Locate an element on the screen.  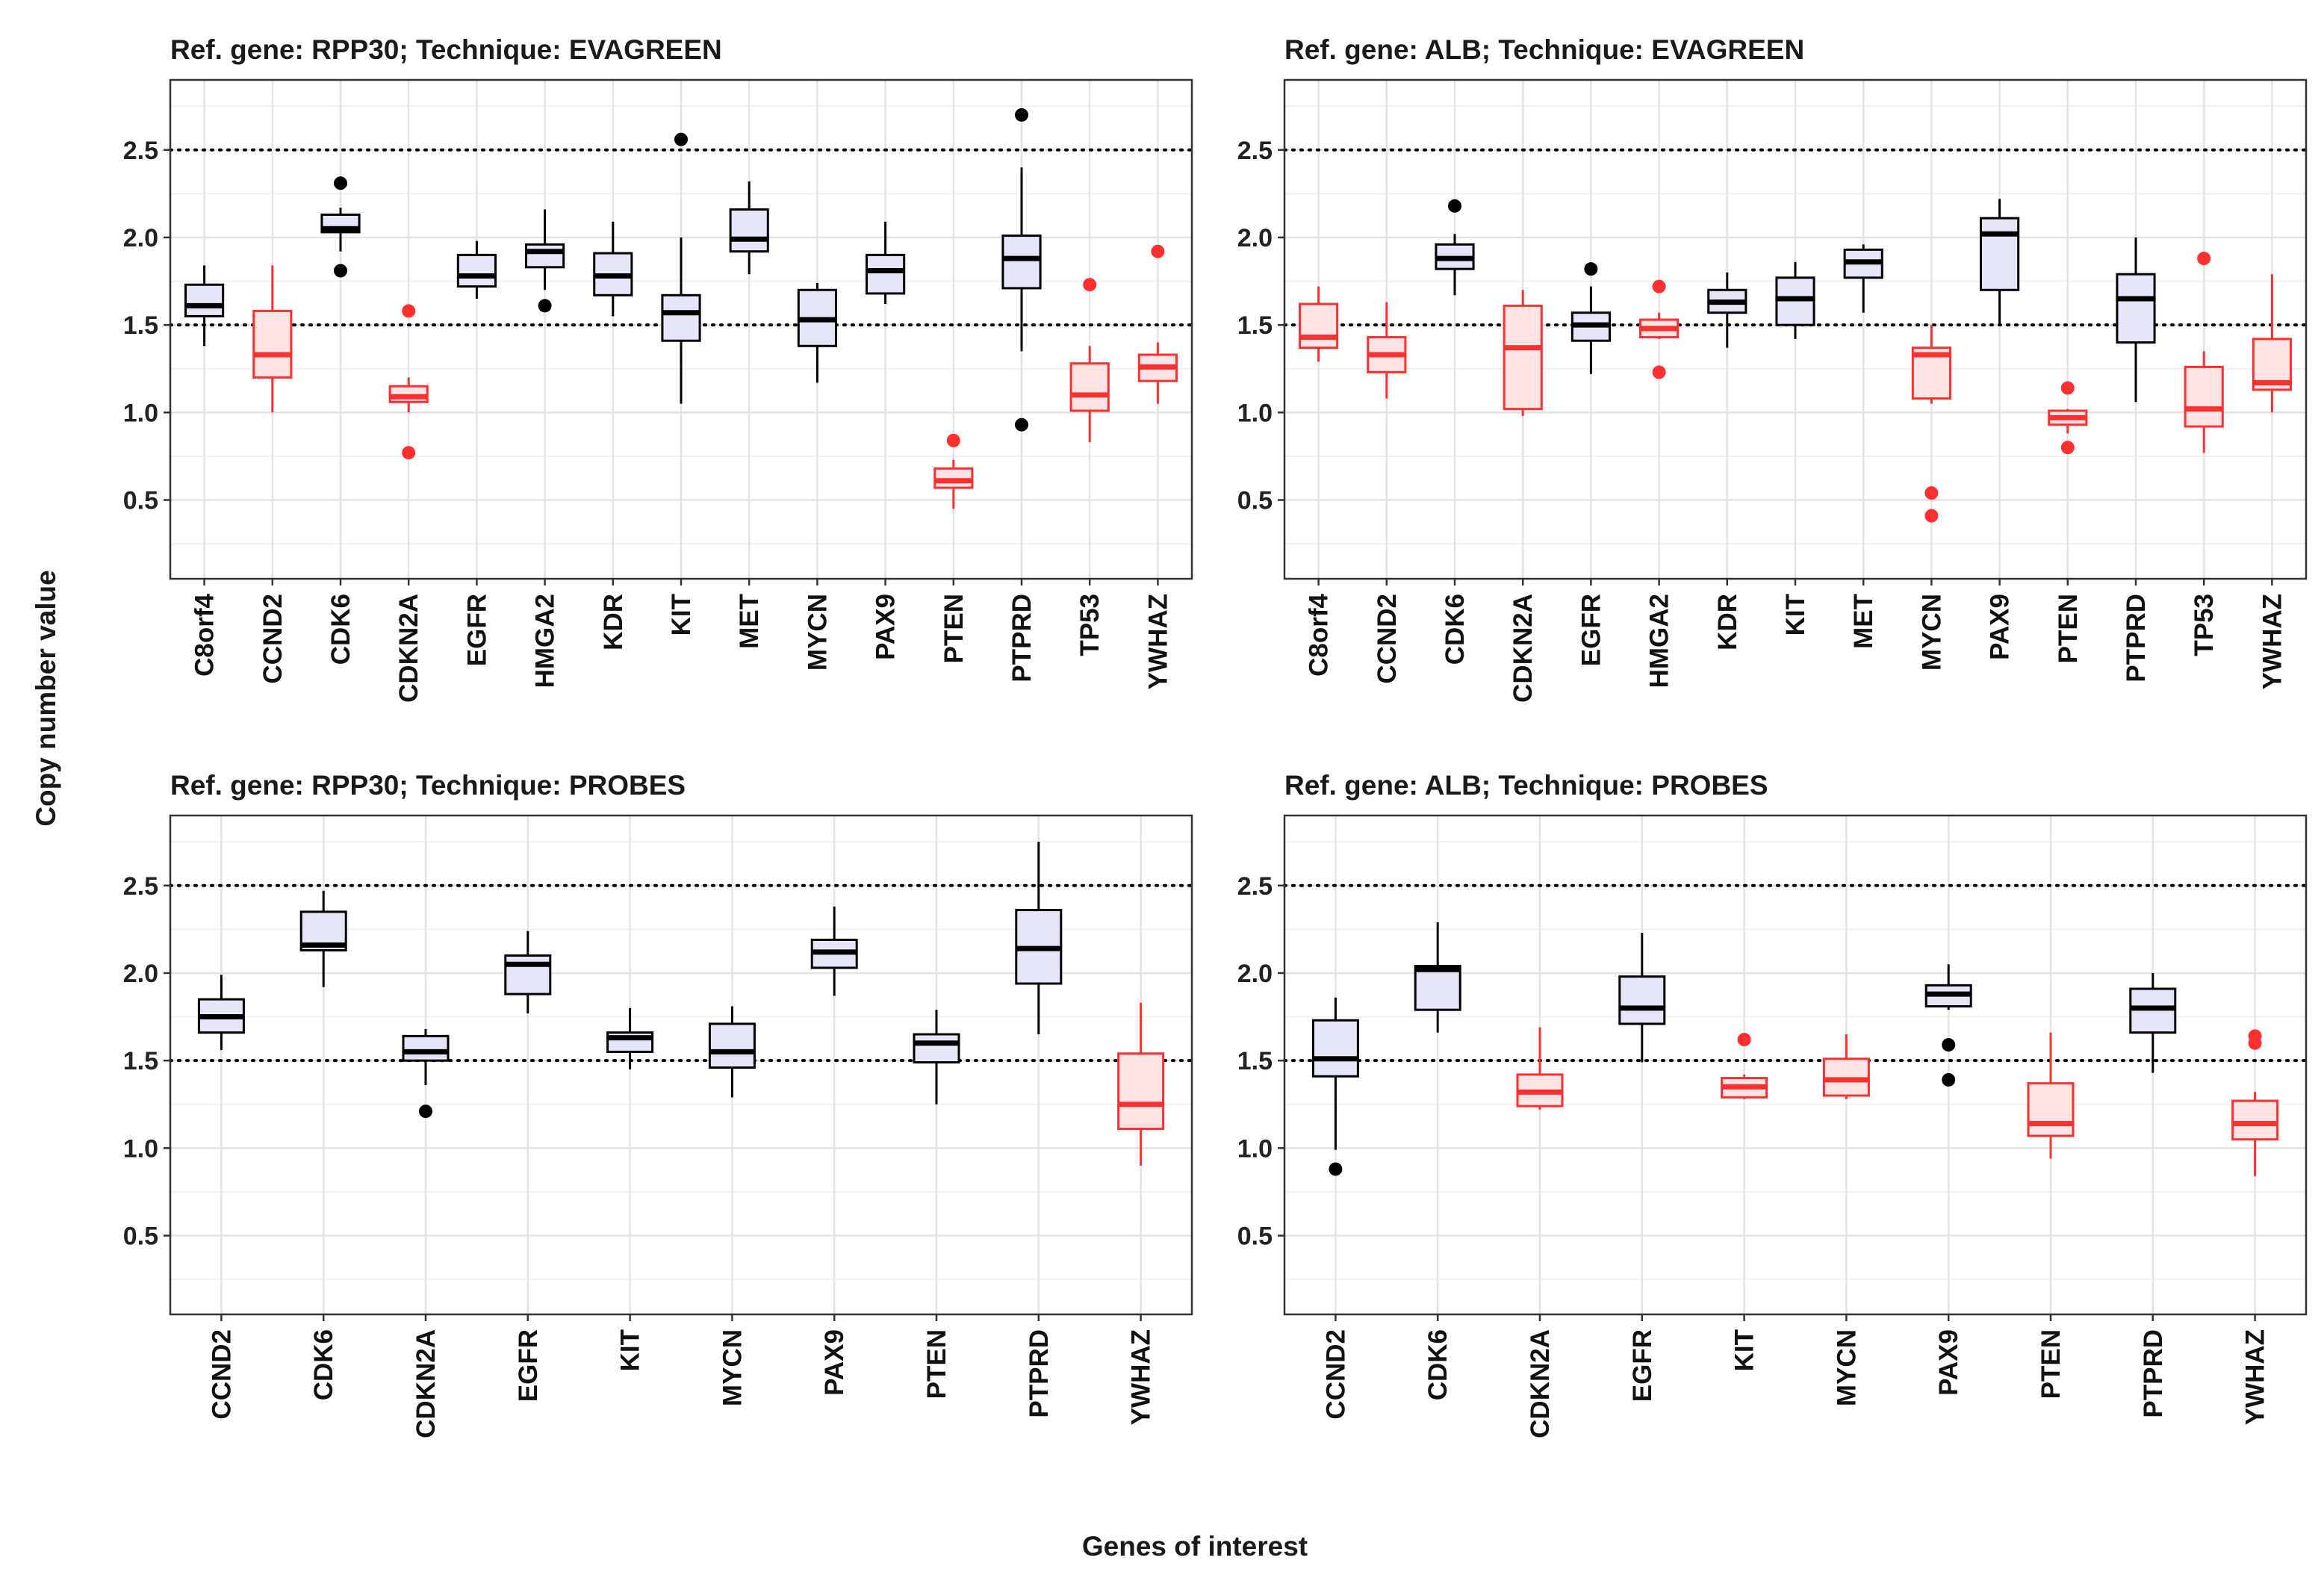
box-KDR is located at coordinates (1727, 310).